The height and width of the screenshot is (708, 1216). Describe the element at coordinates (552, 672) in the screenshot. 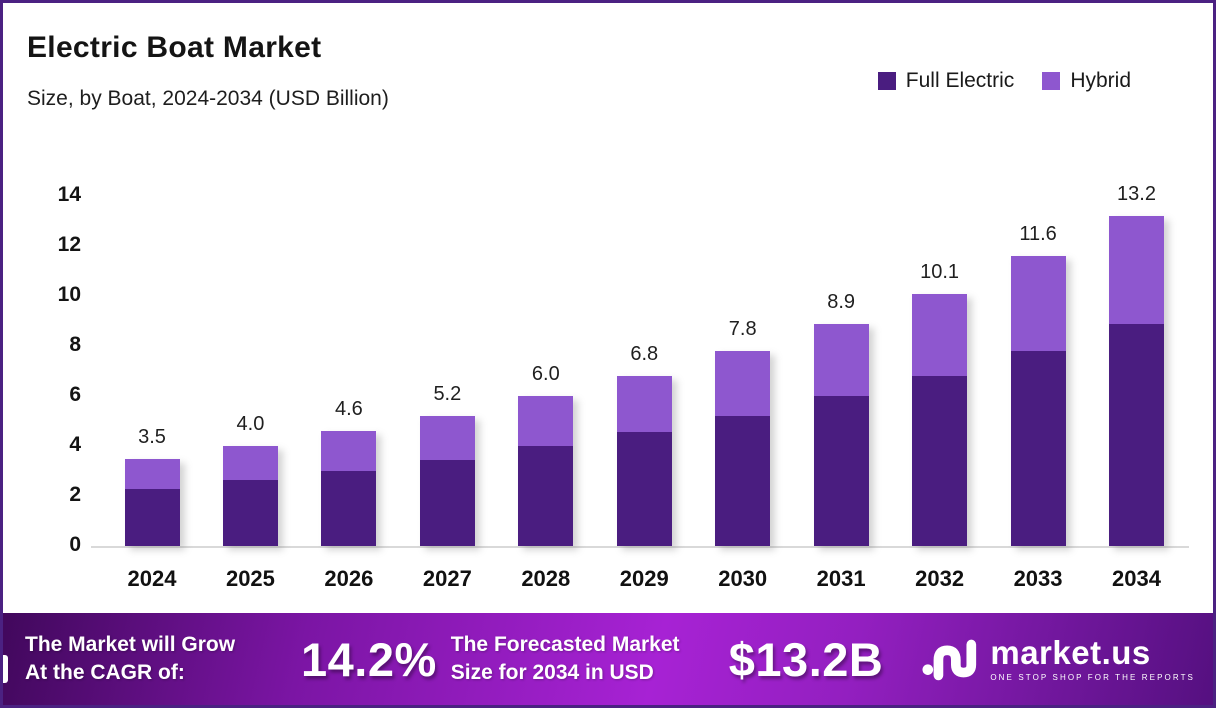

I see `footer-forecast-caption-line2: Size for 2034 in USD` at that location.